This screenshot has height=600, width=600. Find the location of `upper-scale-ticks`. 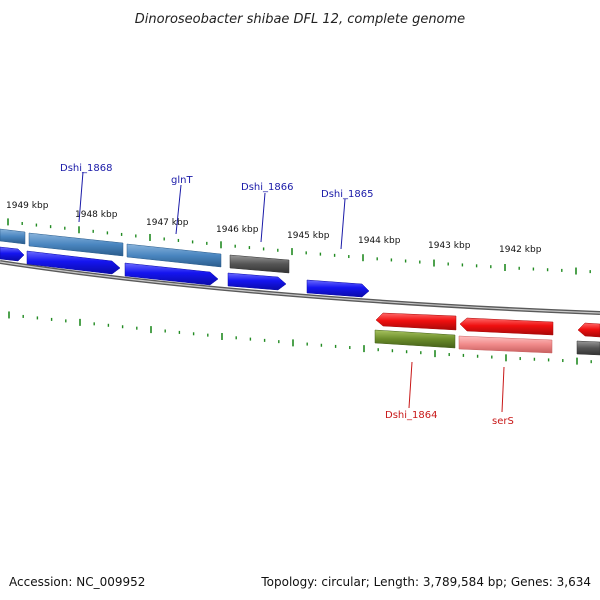

upper-scale-ticks is located at coordinates (299, 246).